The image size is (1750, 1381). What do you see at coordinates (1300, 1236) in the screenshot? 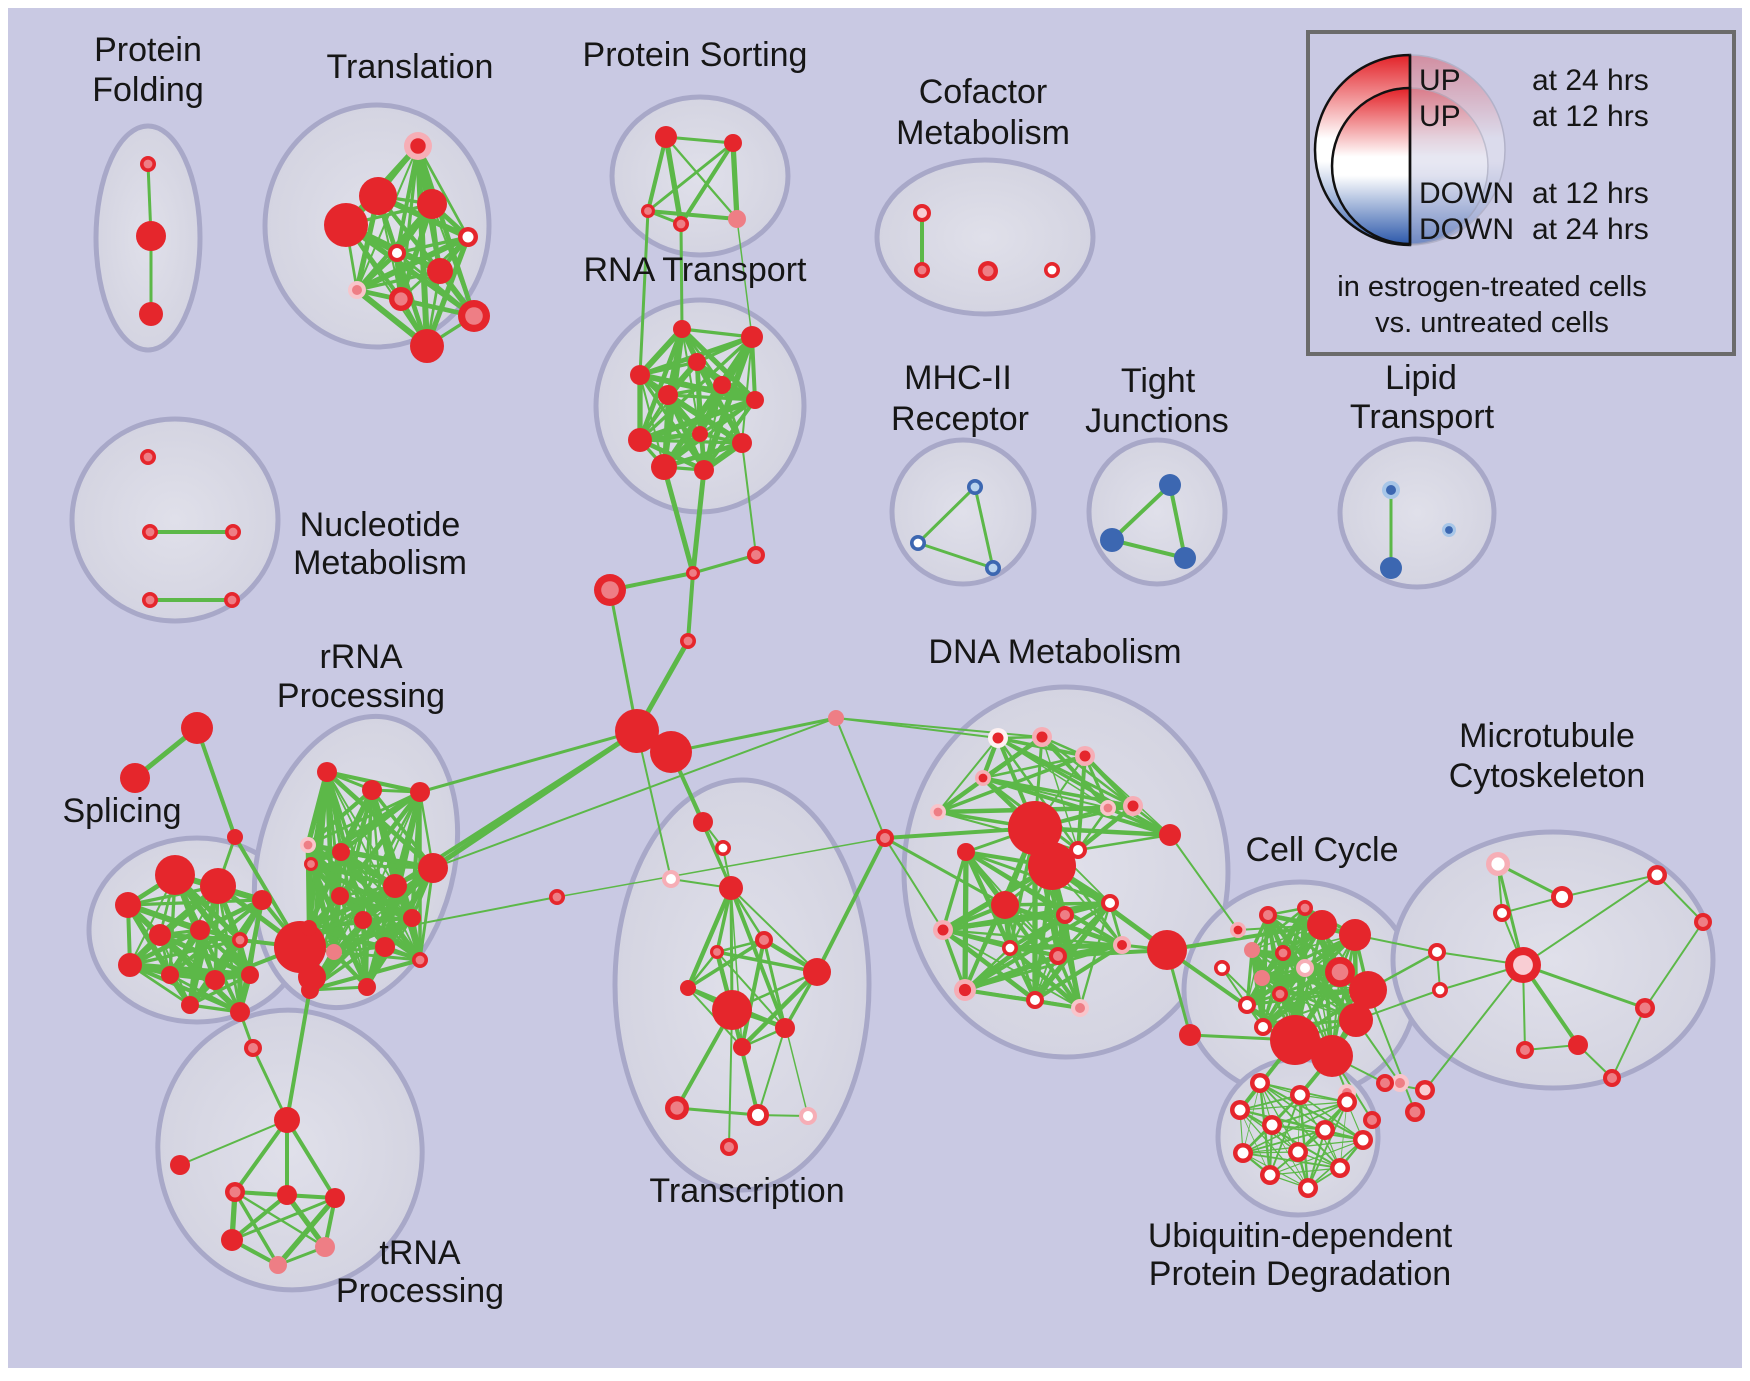
I see `cluster-label-ubiquitin-degradation: Ubiquitin-dependent` at bounding box center [1300, 1236].